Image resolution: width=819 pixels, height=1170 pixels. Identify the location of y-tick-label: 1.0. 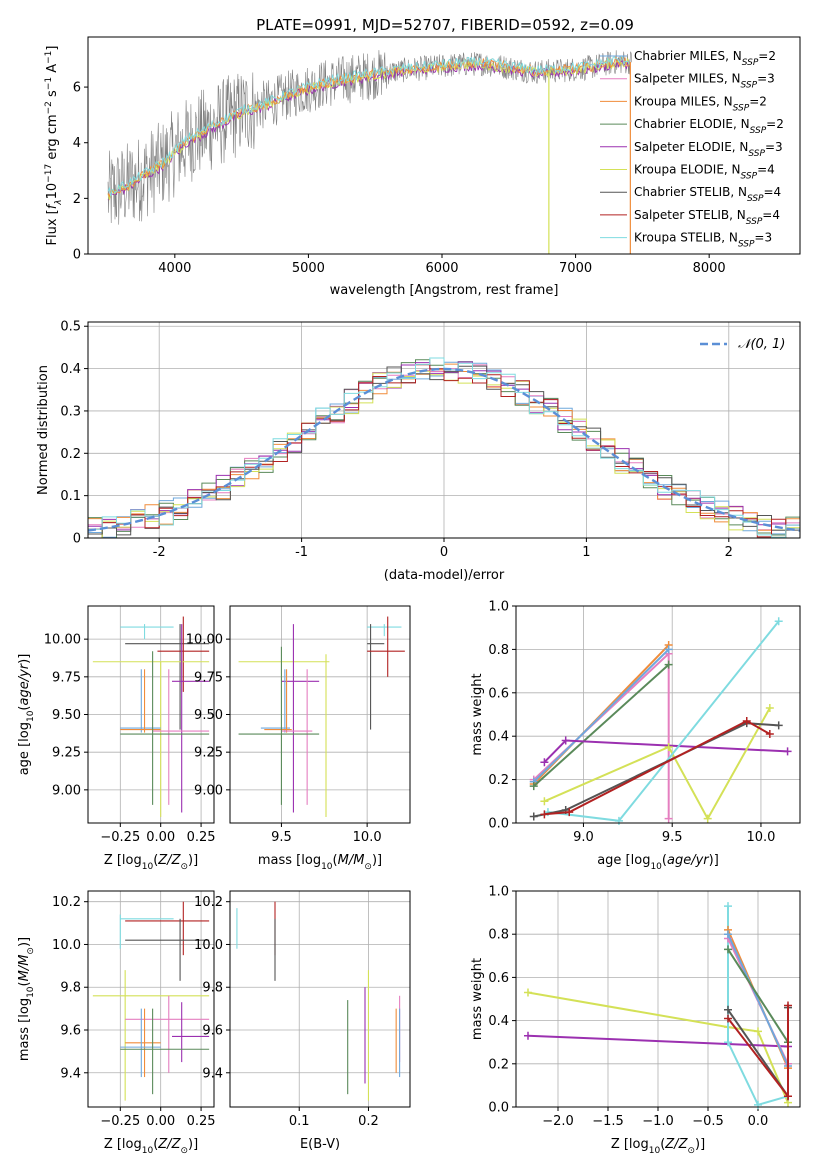
(498, 607).